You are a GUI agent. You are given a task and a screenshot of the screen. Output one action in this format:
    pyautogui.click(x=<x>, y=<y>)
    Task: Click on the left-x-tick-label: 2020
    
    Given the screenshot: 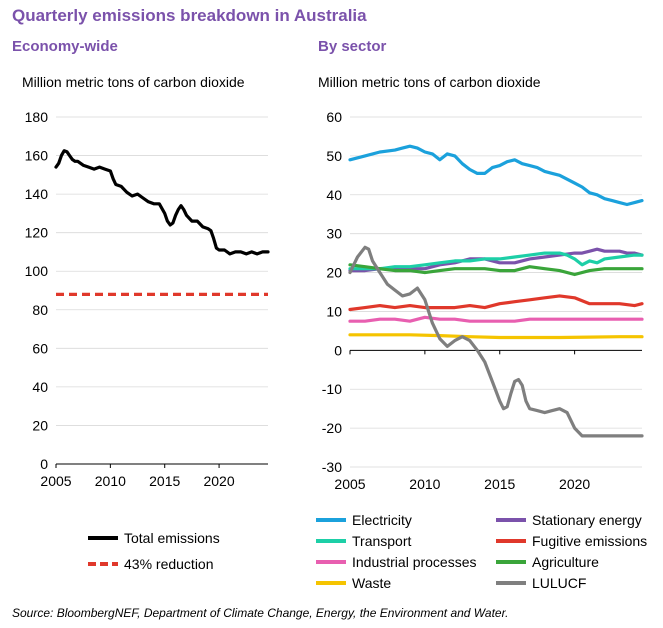 What is the action you would take?
    pyautogui.click(x=218, y=481)
    